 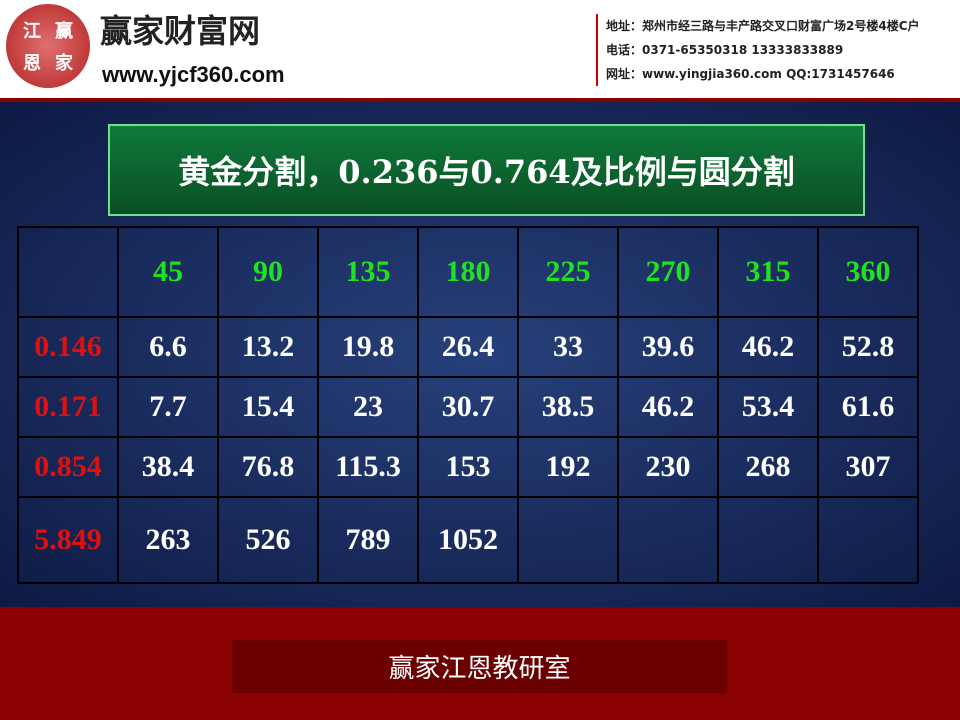 What do you see at coordinates (486, 170) in the screenshot?
I see `title: 黄金分割，0.236与0.764及比例与圆分割` at bounding box center [486, 170].